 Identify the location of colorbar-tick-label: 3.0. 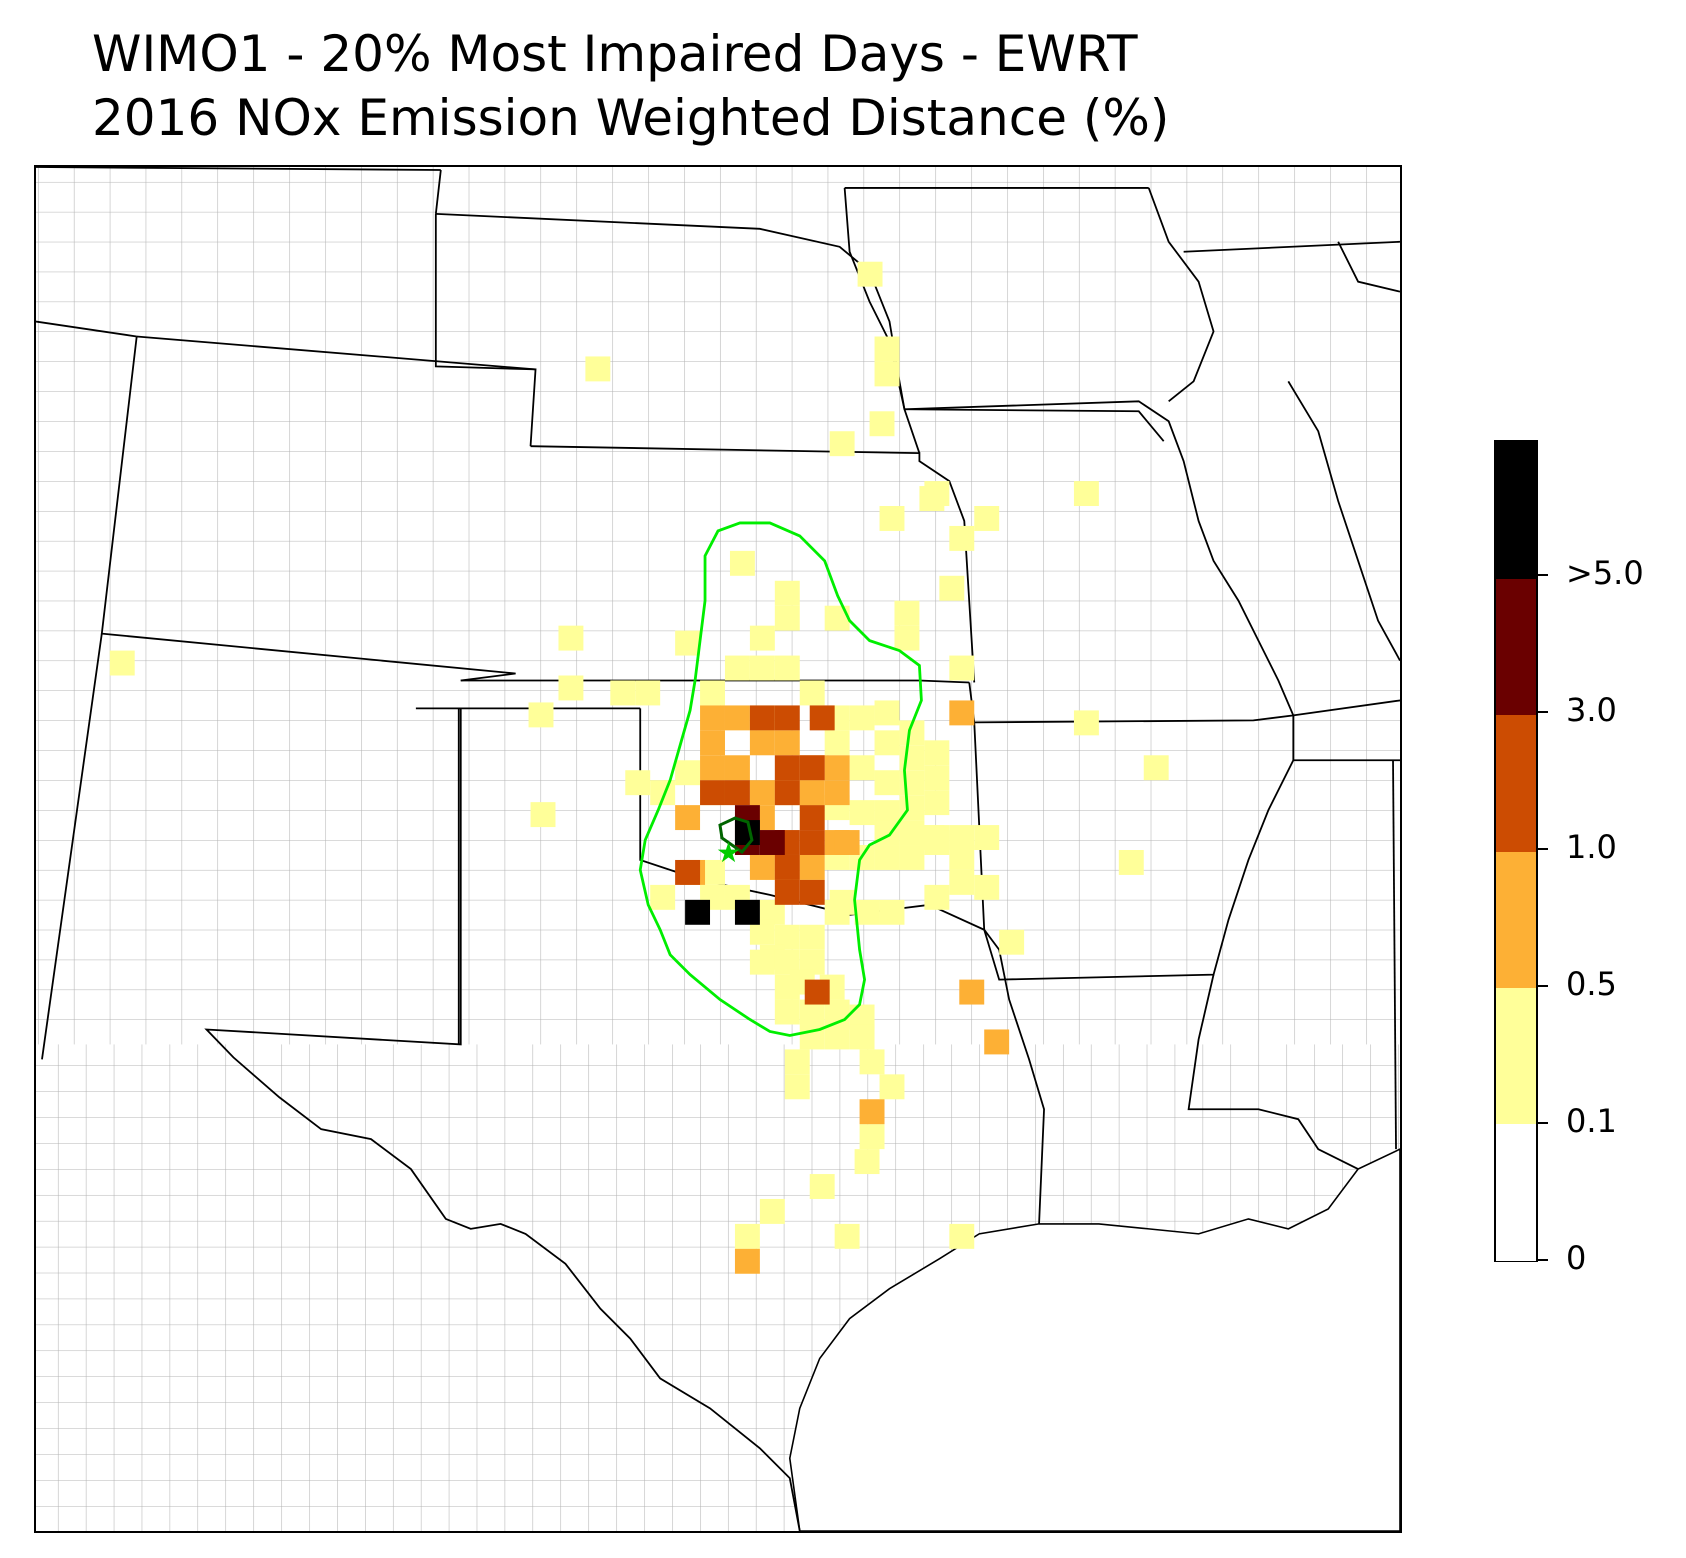
(1591, 710).